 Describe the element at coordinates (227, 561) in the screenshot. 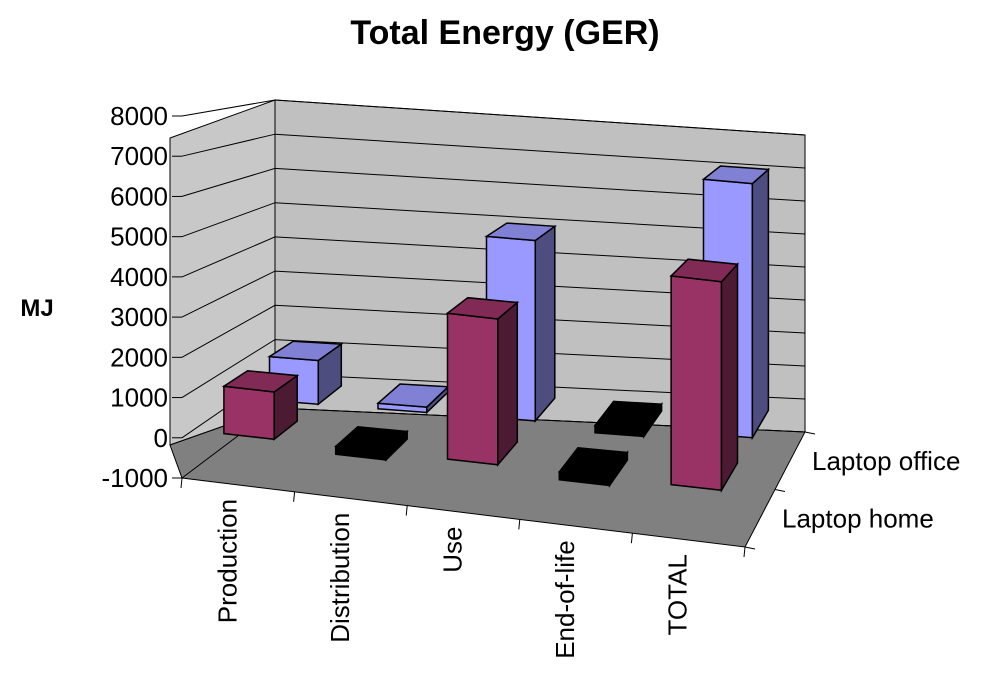

I see `x-category-label: Production` at that location.